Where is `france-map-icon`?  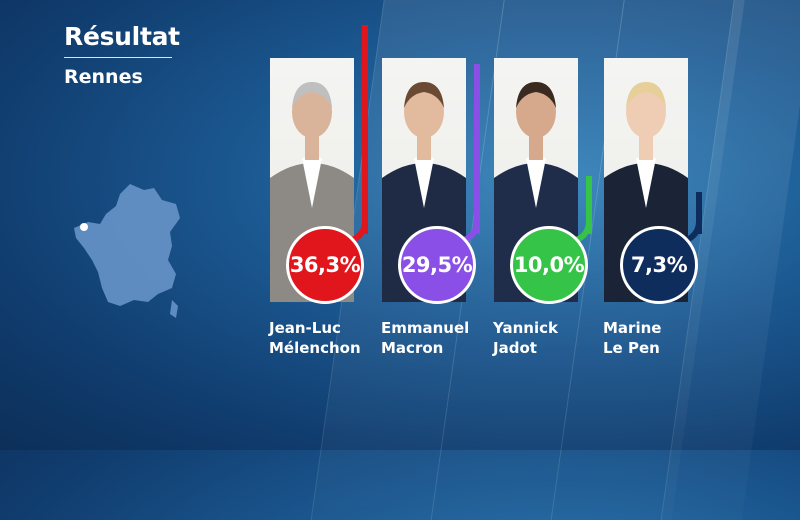 france-map-icon is located at coordinates (127, 251).